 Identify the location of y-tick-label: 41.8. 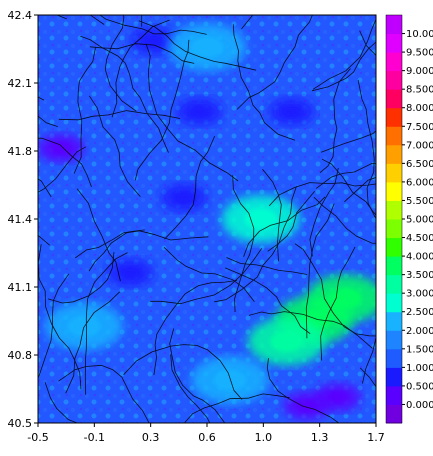
(20, 151).